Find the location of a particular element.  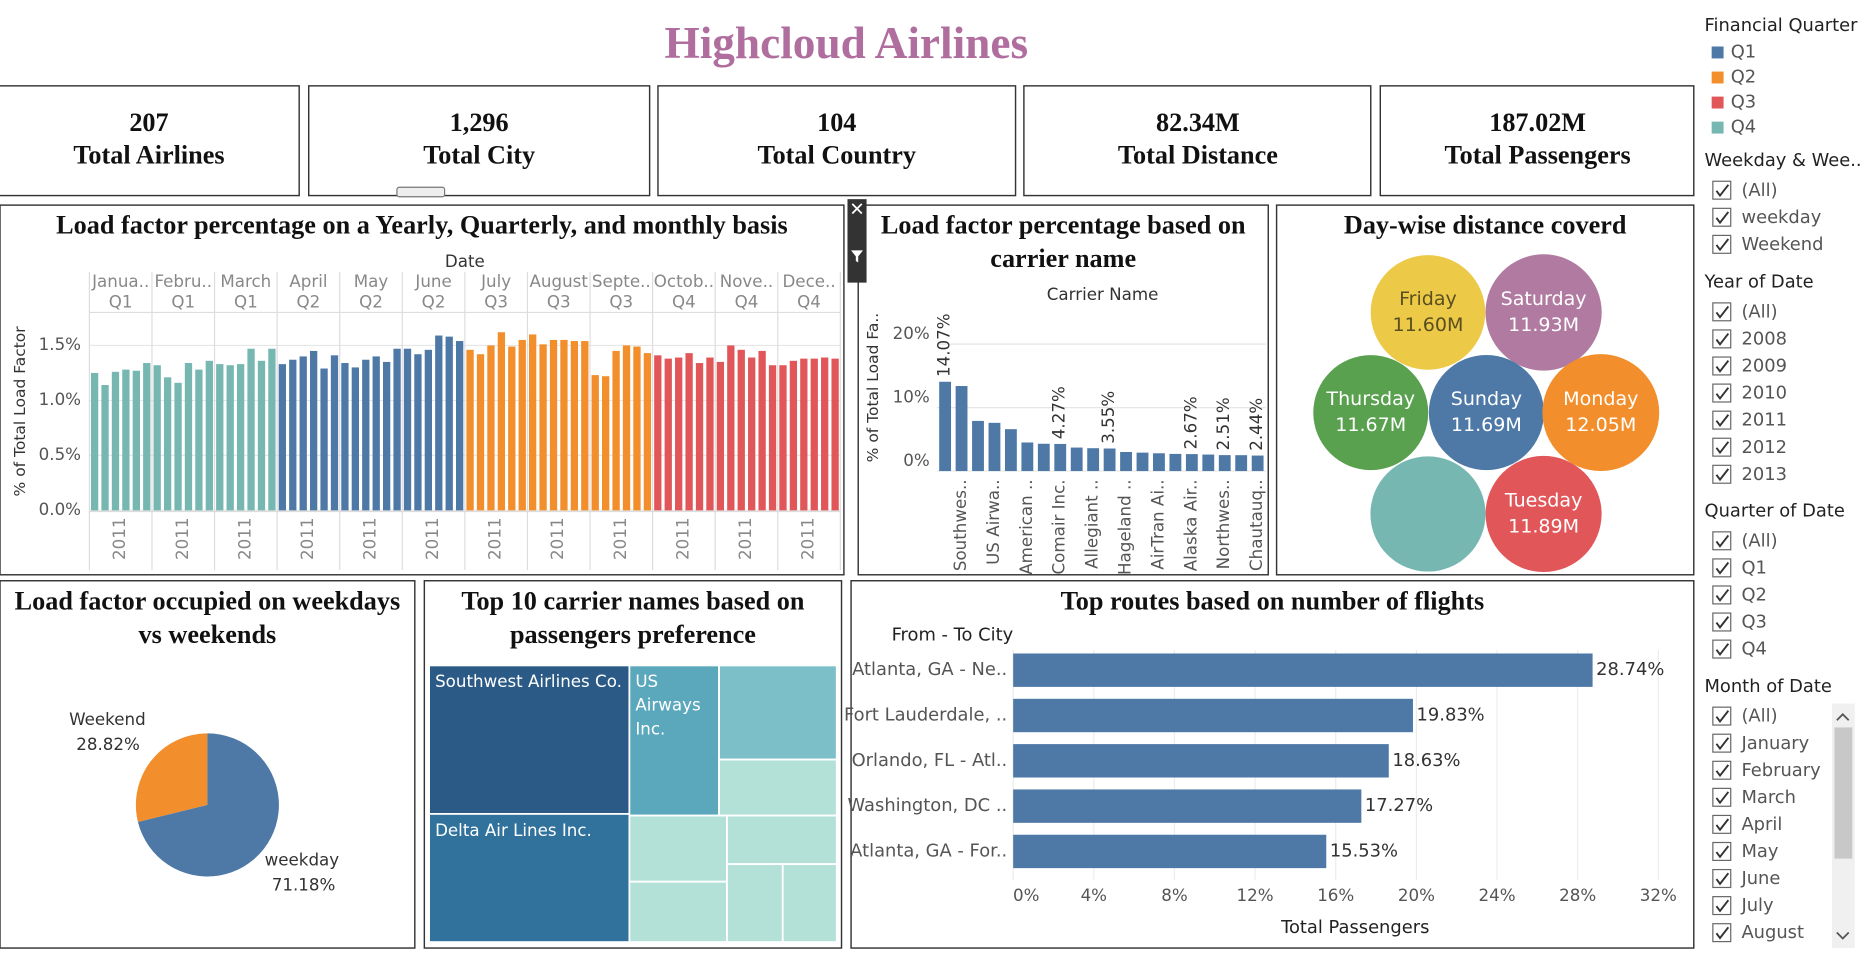

treemap-cell is located at coordinates (674, 740).